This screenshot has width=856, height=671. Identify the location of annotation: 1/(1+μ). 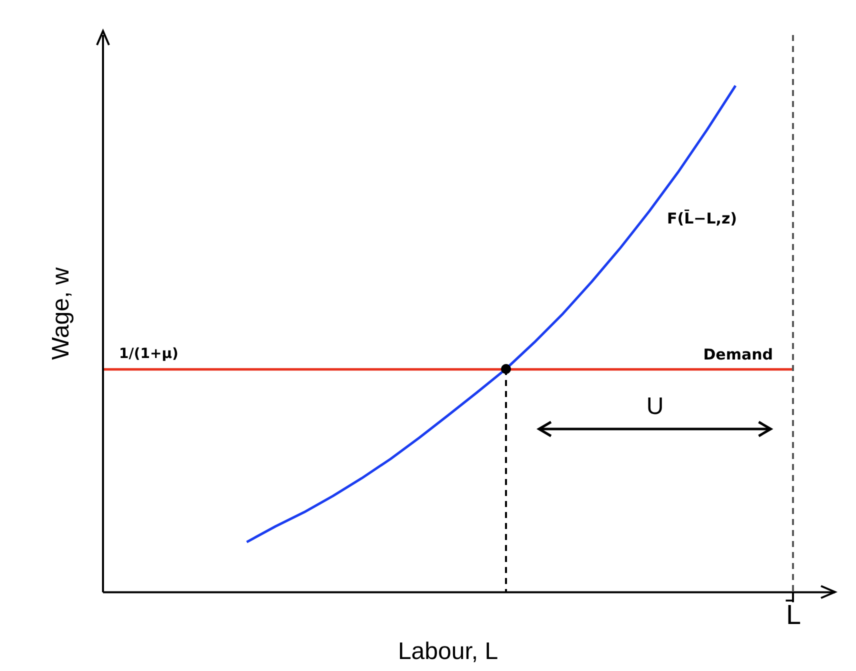
(148, 354).